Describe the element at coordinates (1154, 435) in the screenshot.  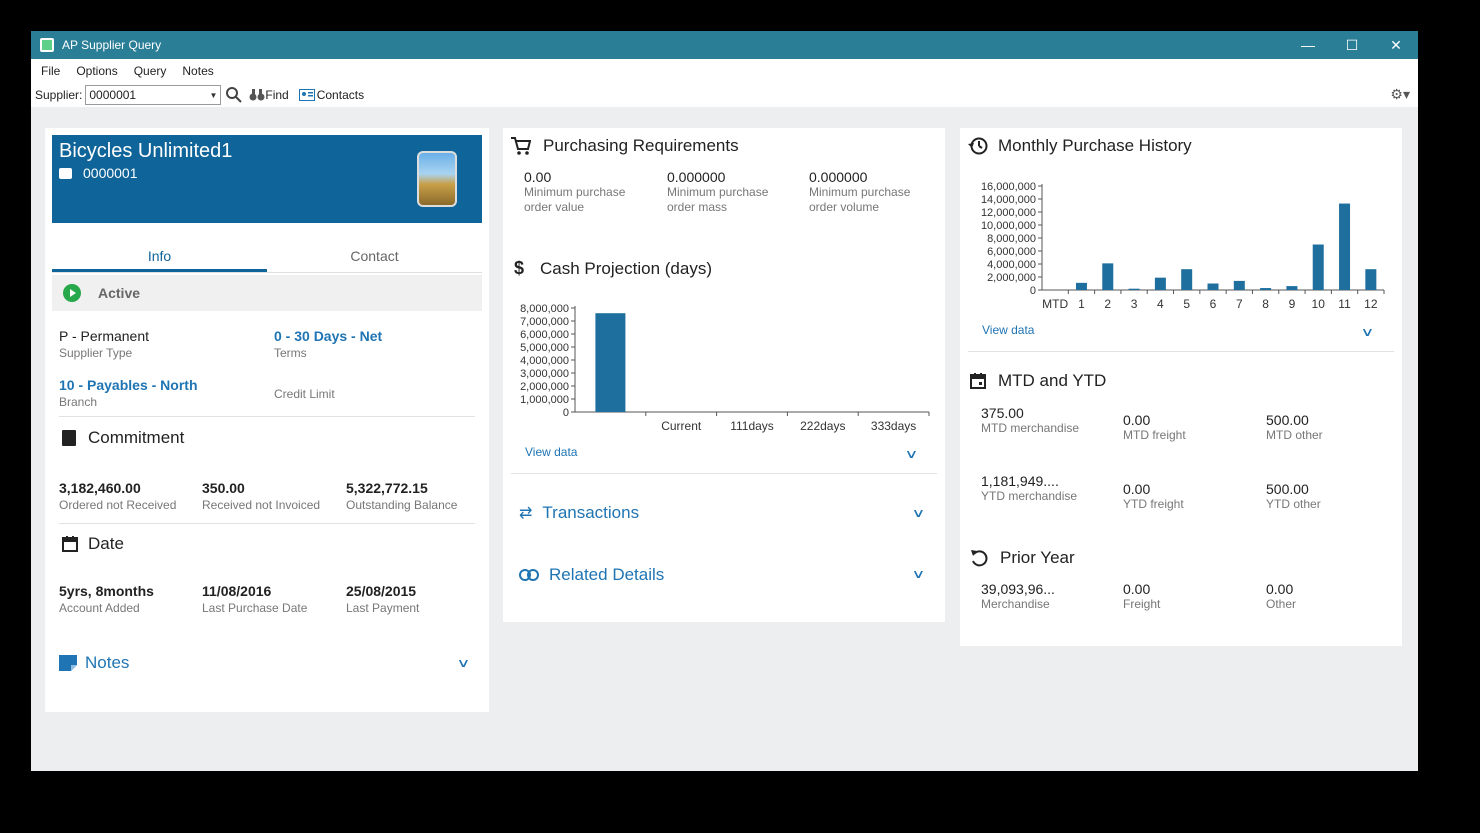
I see `mtd-freight-label: MTD freight` at that location.